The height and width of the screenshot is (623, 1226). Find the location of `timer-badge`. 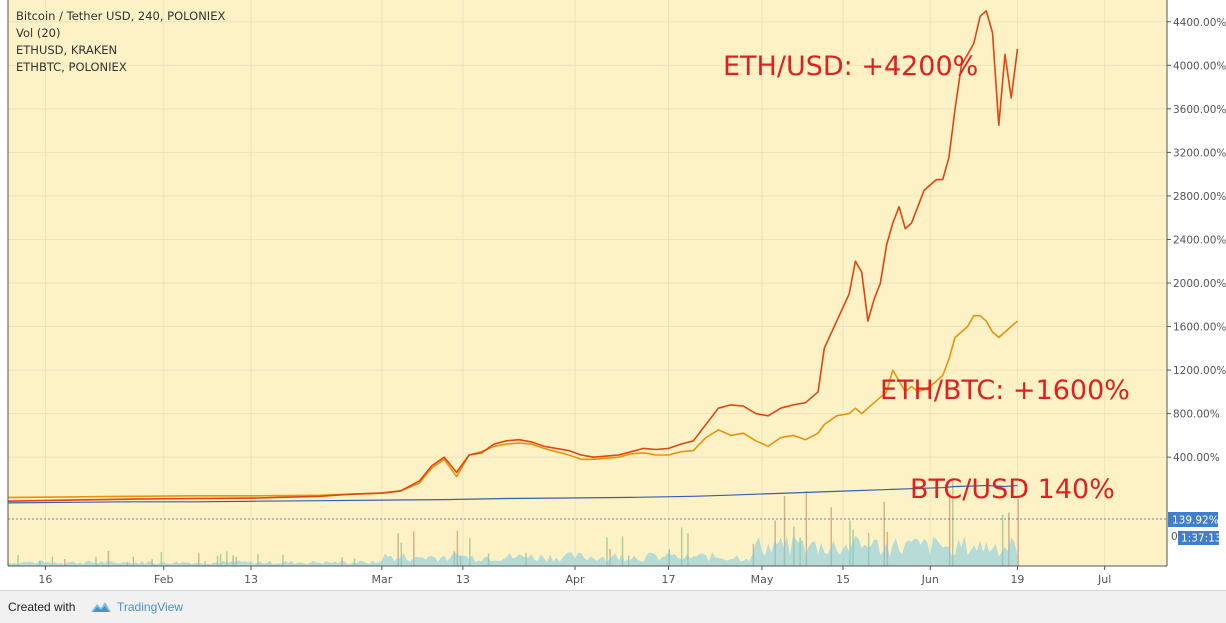

timer-badge is located at coordinates (1198, 538).